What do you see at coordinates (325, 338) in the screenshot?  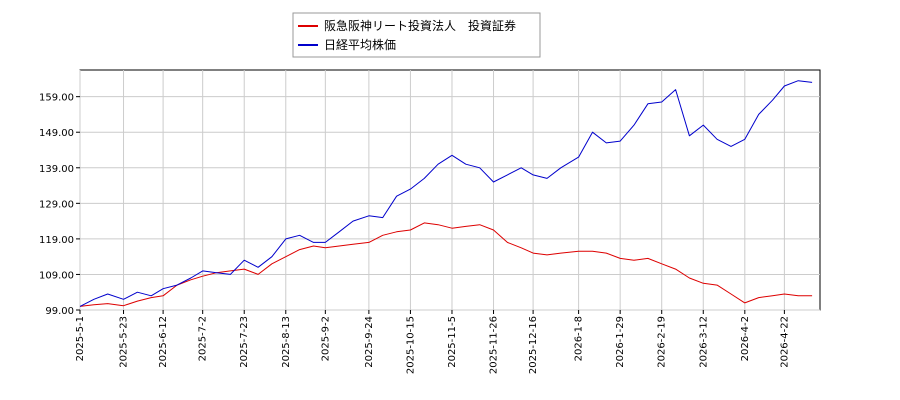 I see `x-tick-label: 2025-9-2` at bounding box center [325, 338].